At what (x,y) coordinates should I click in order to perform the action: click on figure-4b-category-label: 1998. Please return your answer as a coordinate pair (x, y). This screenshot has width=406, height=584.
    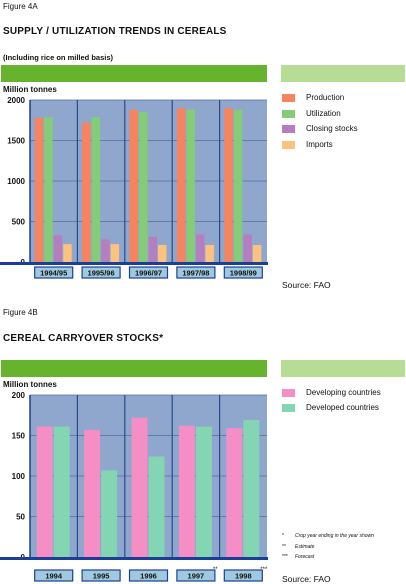
    Looking at the image, I should click on (243, 576).